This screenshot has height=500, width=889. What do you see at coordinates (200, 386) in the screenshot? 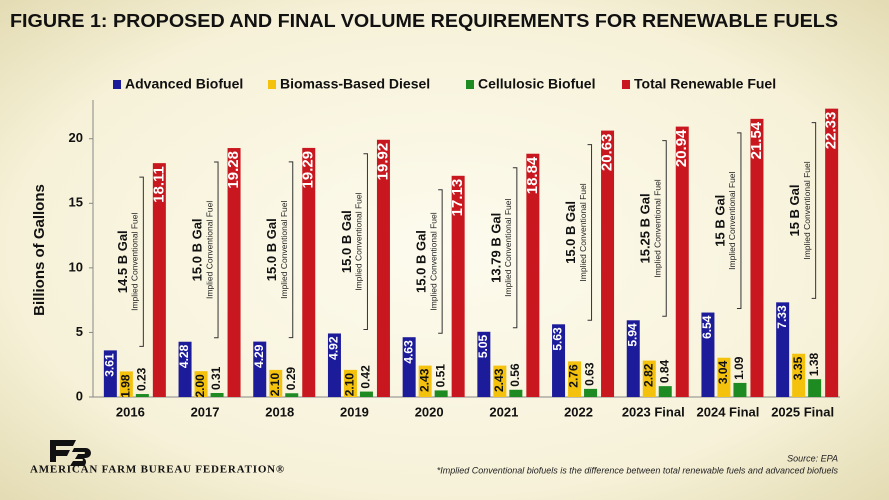
I see `value-label: 2.00` at bounding box center [200, 386].